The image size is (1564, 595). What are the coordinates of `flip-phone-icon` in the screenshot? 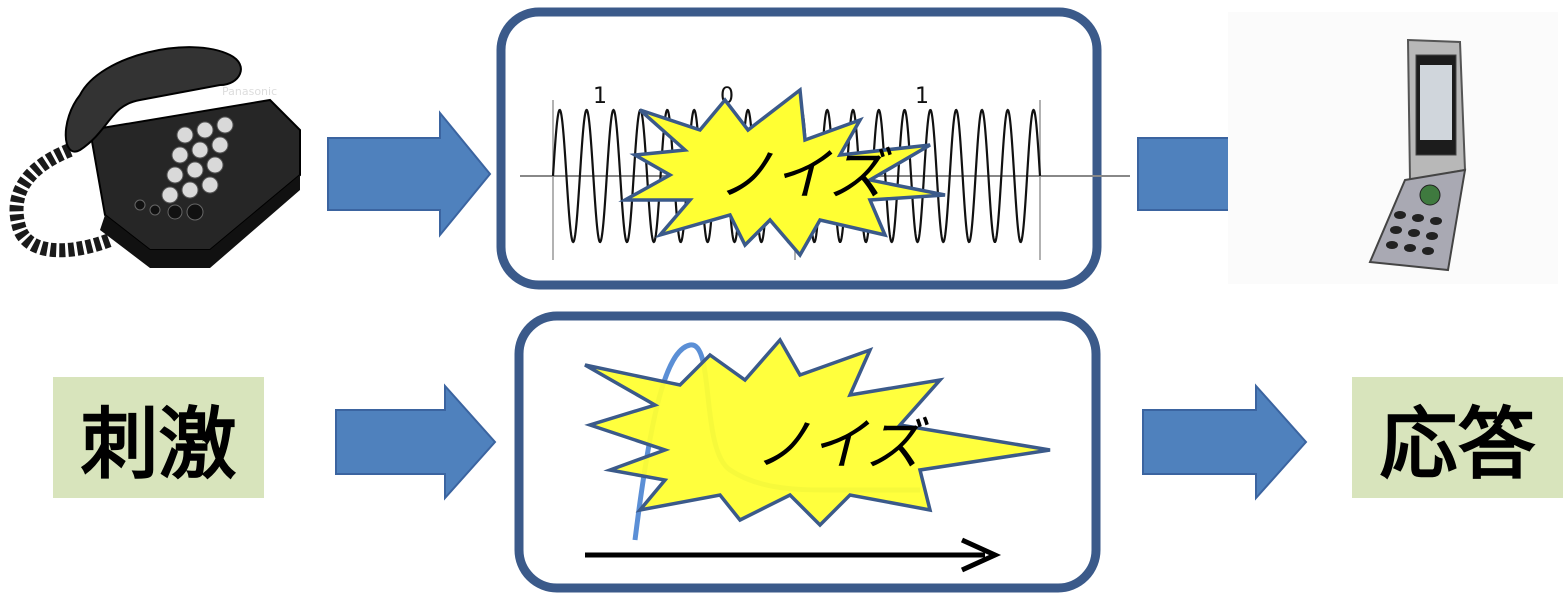 It's located at (1393, 148).